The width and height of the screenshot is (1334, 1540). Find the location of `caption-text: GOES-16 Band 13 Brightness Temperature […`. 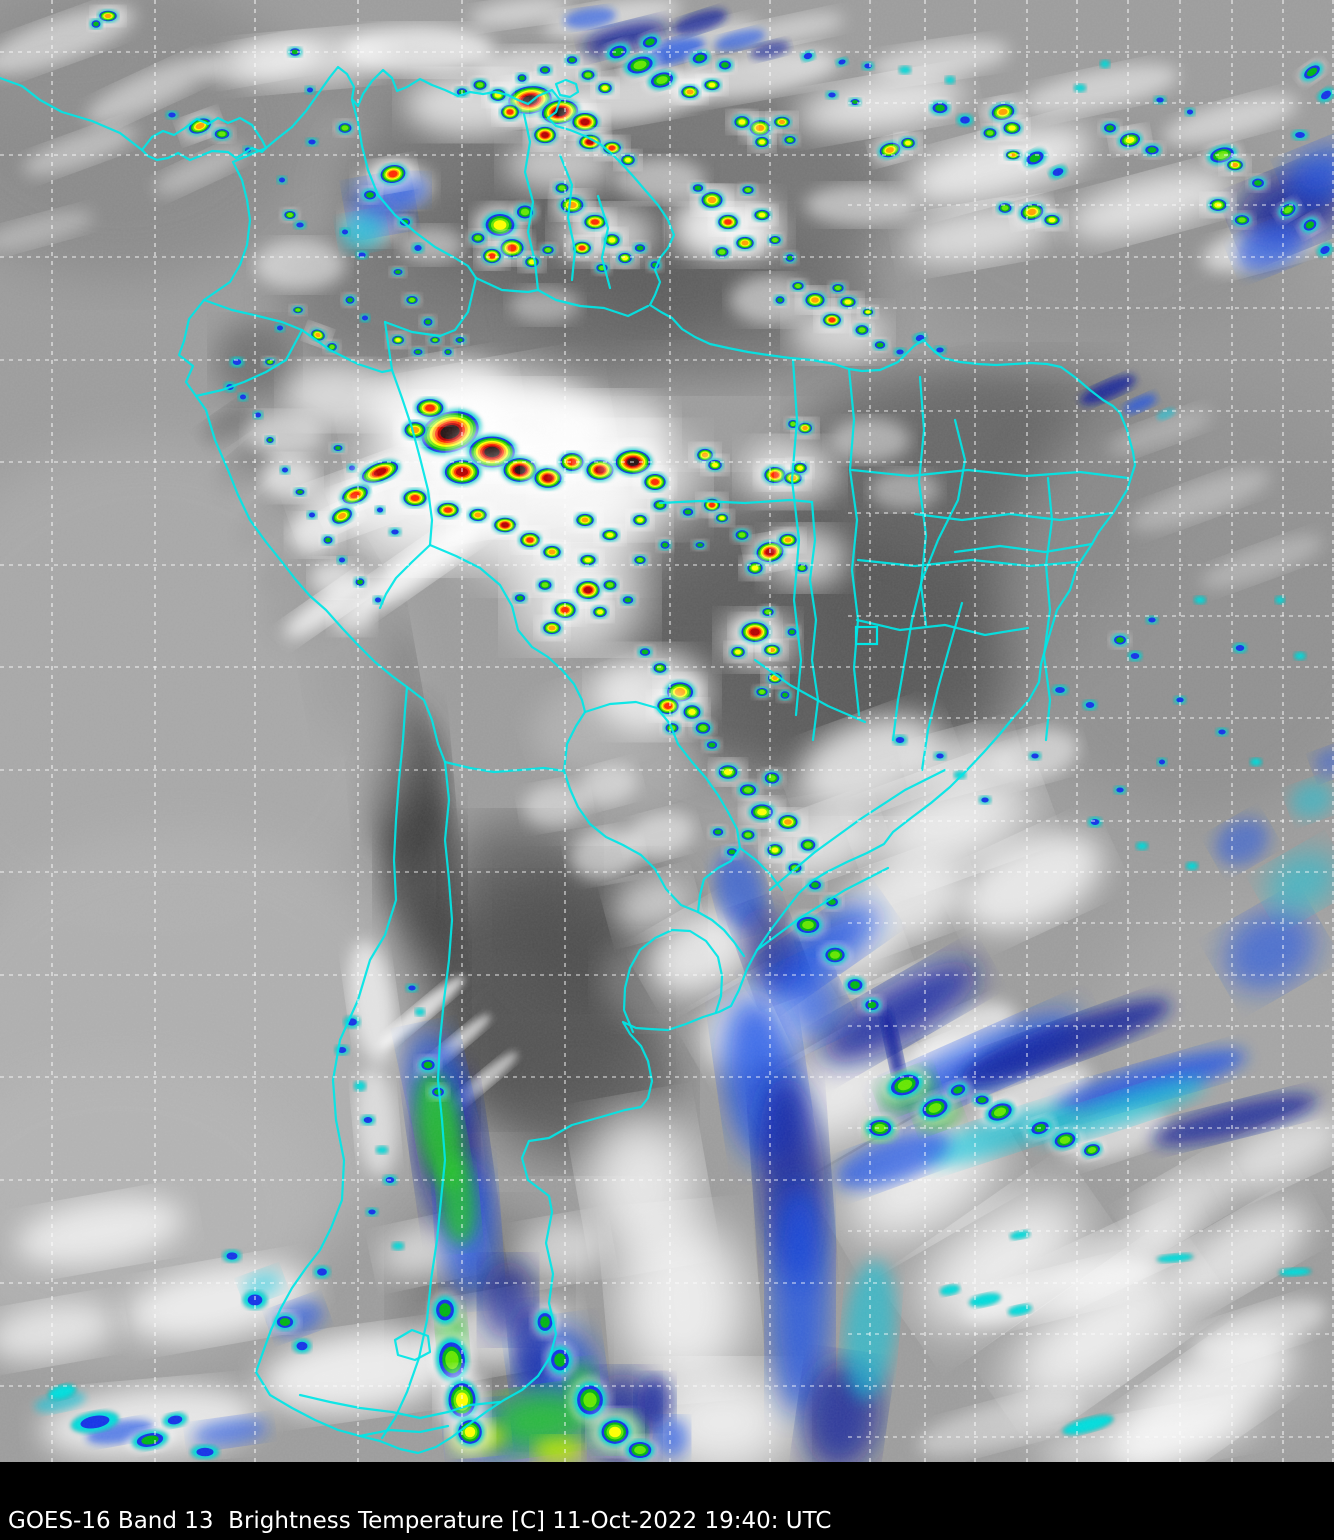

caption-text: GOES-16 Band 13 Brightness Temperature [… is located at coordinates (420, 1520).